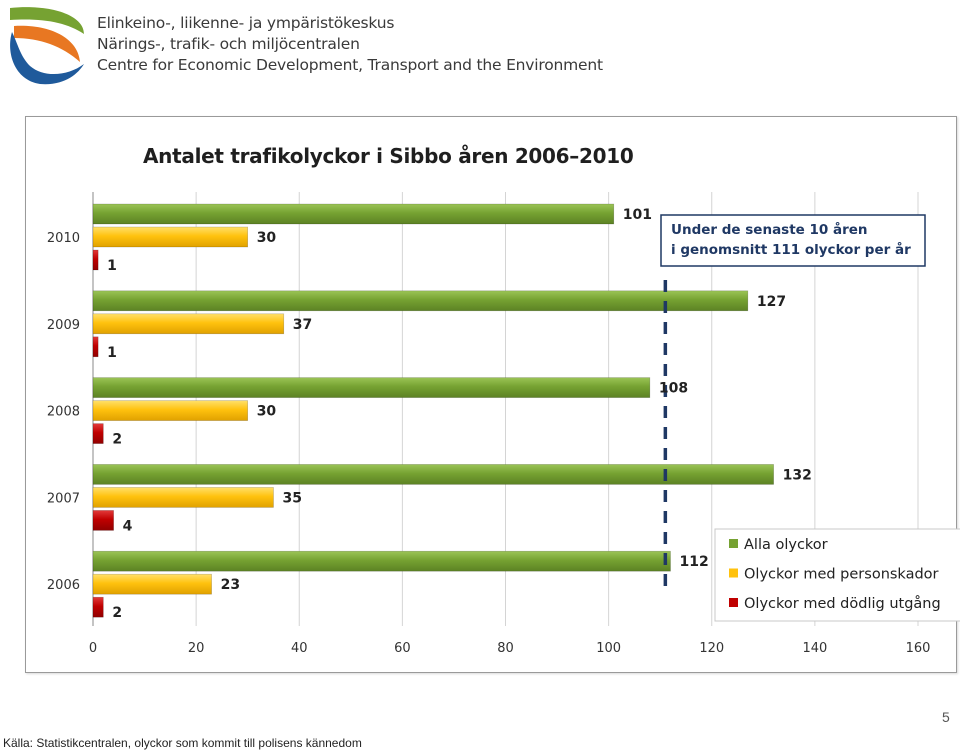 The width and height of the screenshot is (960, 750). Describe the element at coordinates (63, 238) in the screenshot. I see `y-category-label: 2010` at that location.